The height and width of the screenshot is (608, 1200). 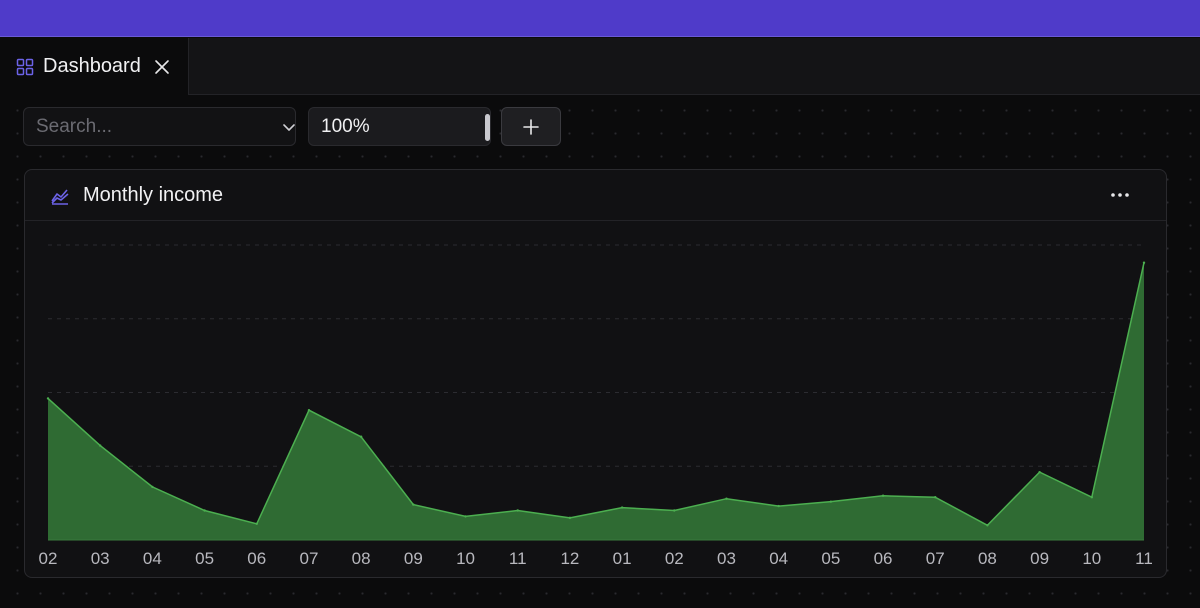 I want to click on app-top-bar, so click(x=600, y=18).